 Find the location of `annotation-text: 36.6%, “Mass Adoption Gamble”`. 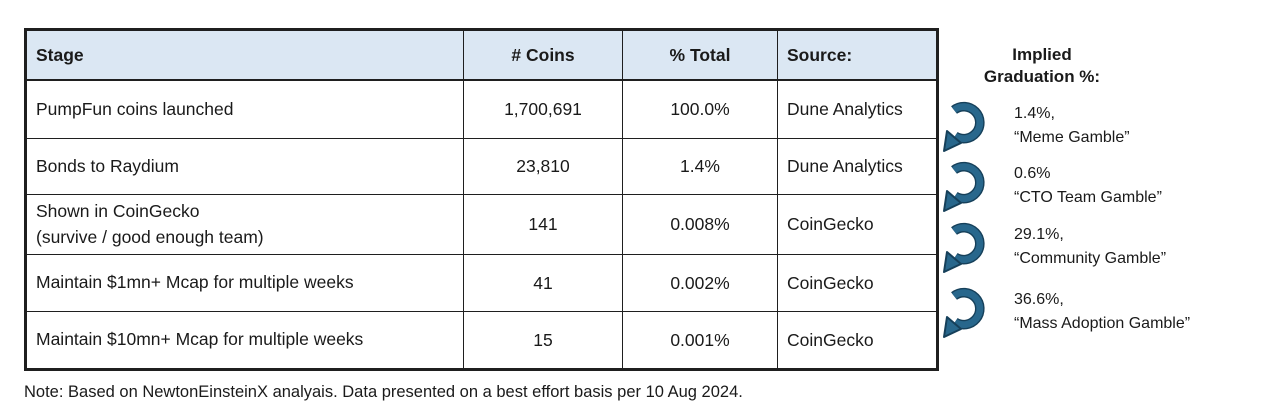

annotation-text: 36.6%, “Mass Adoption Gamble” is located at coordinates (1102, 310).